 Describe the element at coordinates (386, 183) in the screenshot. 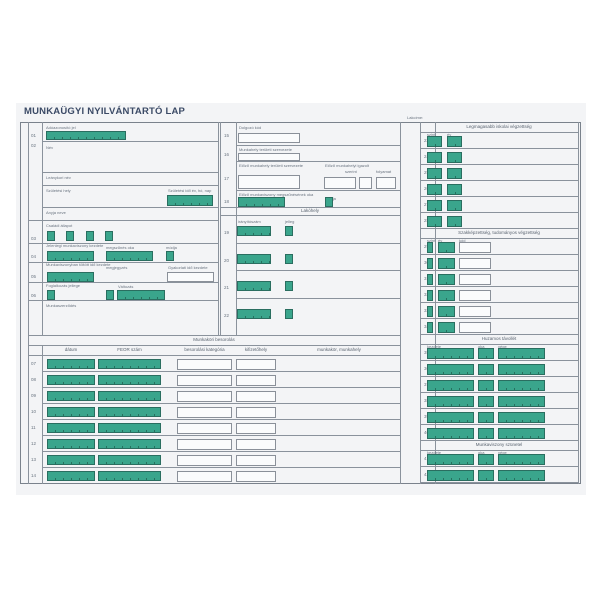

I see `prev-status-box` at that location.